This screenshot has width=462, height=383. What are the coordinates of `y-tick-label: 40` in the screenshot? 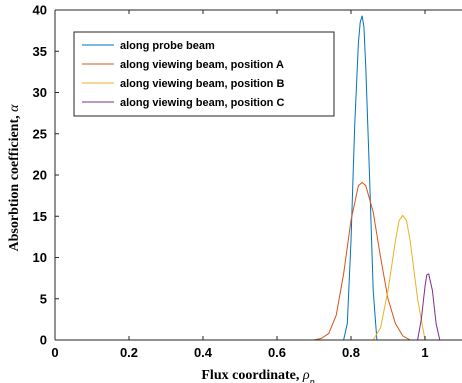 It's located at (40, 10).